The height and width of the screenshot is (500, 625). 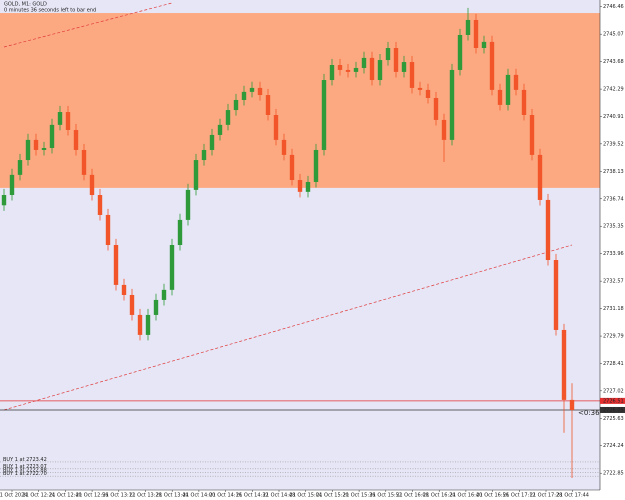 What do you see at coordinates (199, 496) in the screenshot?
I see `x-tick-label: 21 Oct 14:00` at bounding box center [199, 496].